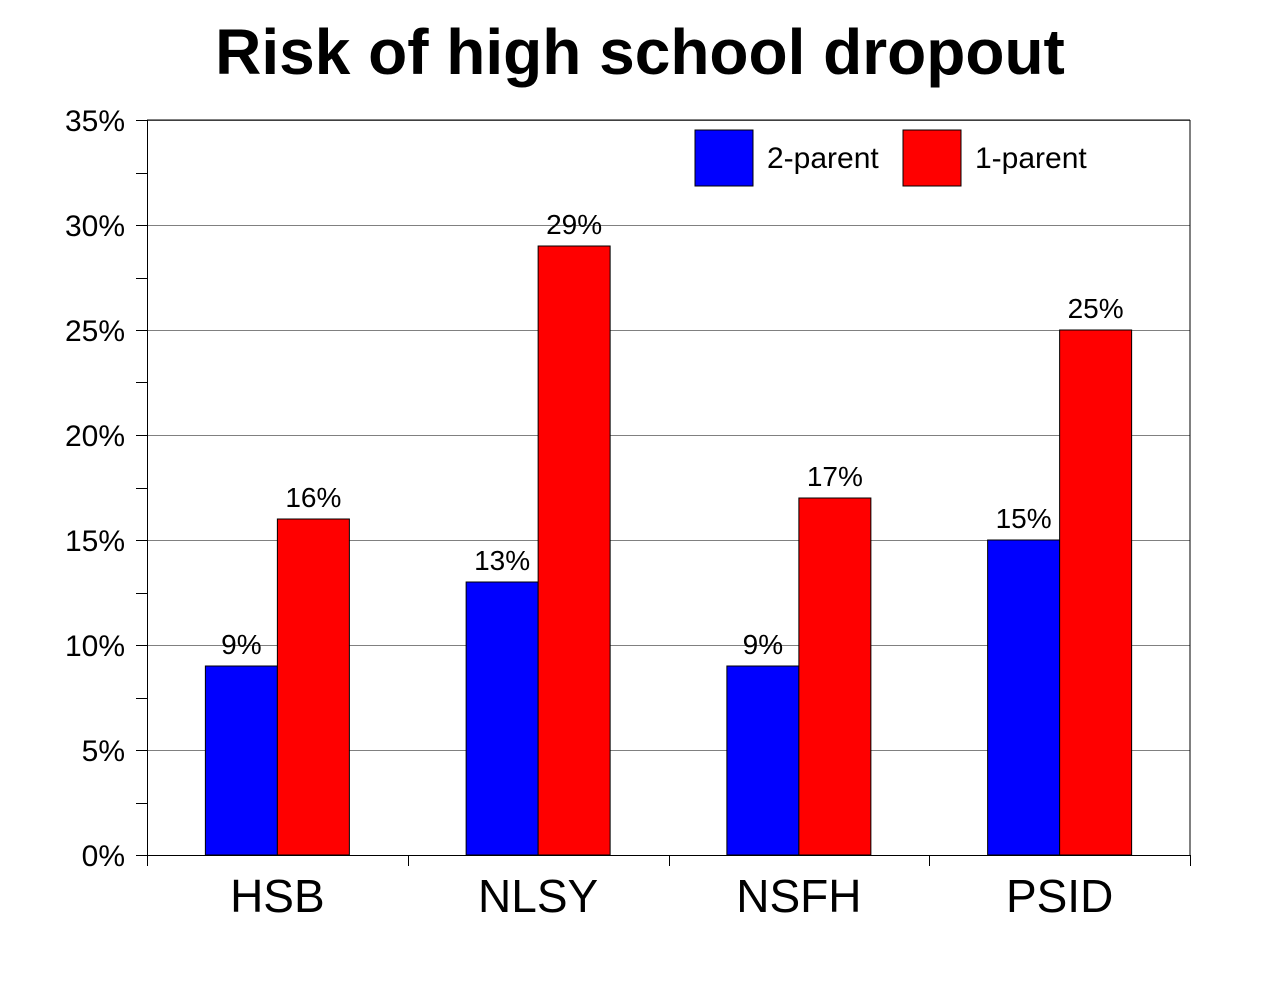 The height and width of the screenshot is (986, 1280). I want to click on bar-2-parent-NLSY, so click(502, 718).